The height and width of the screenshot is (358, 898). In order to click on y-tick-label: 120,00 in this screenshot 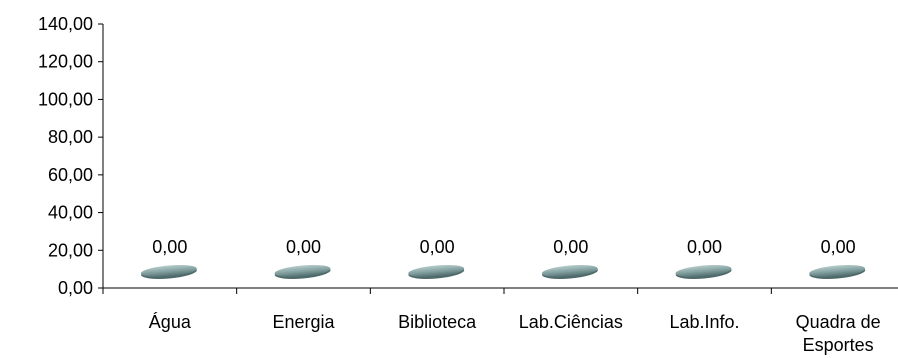, I will do `click(65, 62)`.